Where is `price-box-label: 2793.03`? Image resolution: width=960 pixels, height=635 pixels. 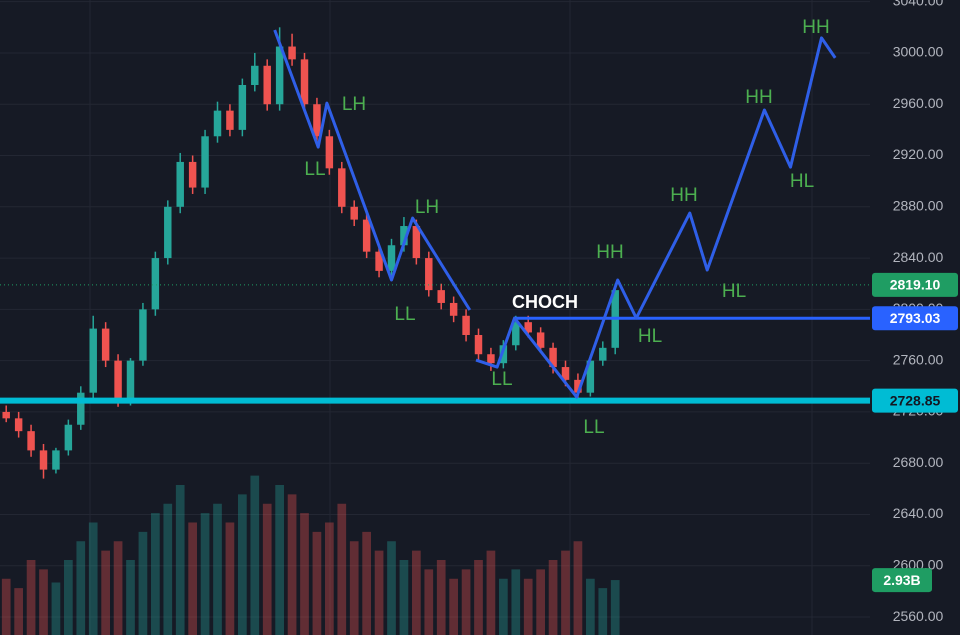
price-box-label: 2793.03 is located at coordinates (915, 318).